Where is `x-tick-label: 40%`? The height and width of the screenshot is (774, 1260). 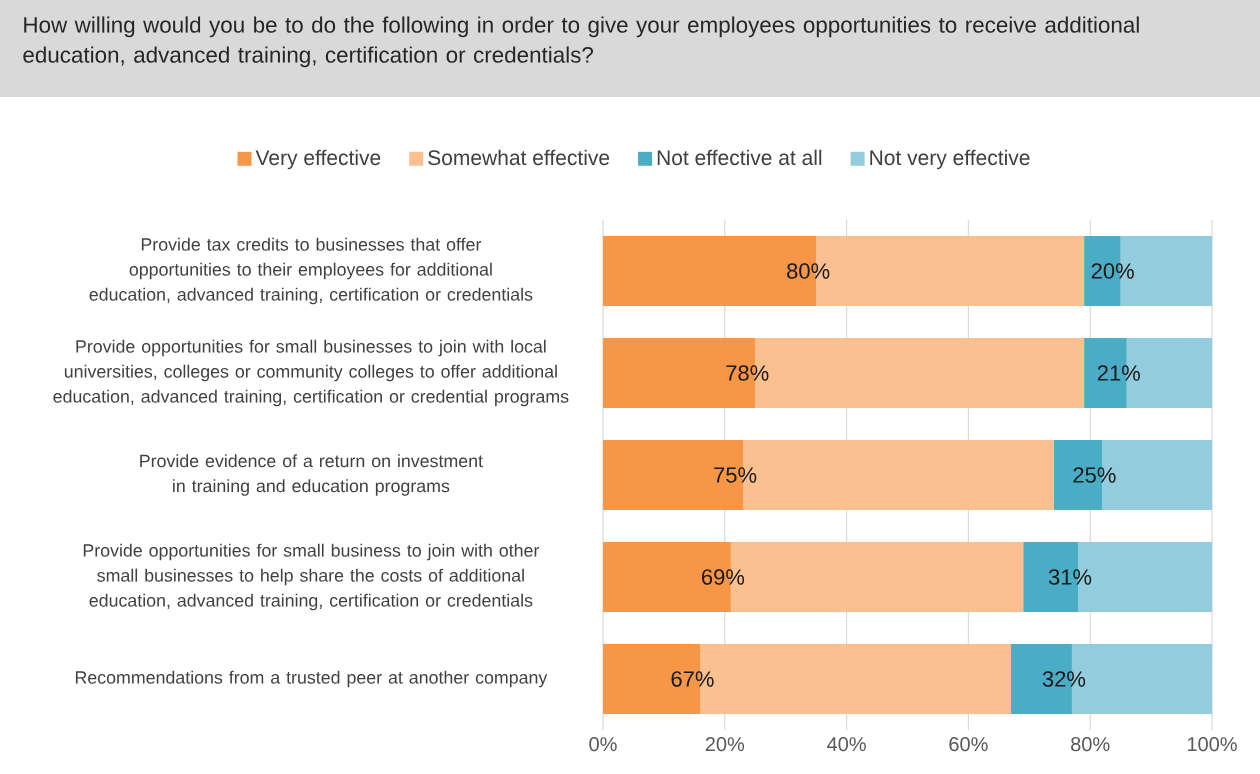 x-tick-label: 40% is located at coordinates (846, 744).